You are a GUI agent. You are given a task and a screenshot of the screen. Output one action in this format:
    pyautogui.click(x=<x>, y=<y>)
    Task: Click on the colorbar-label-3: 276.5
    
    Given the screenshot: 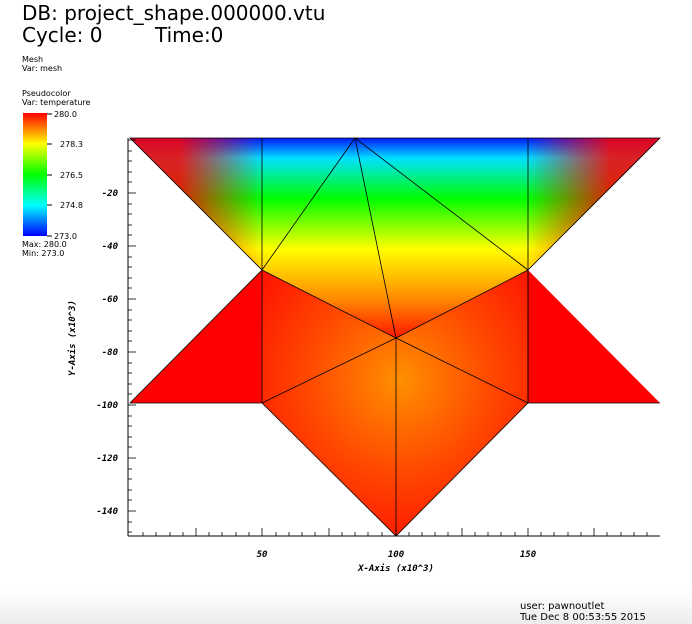 What is the action you would take?
    pyautogui.click(x=71, y=175)
    